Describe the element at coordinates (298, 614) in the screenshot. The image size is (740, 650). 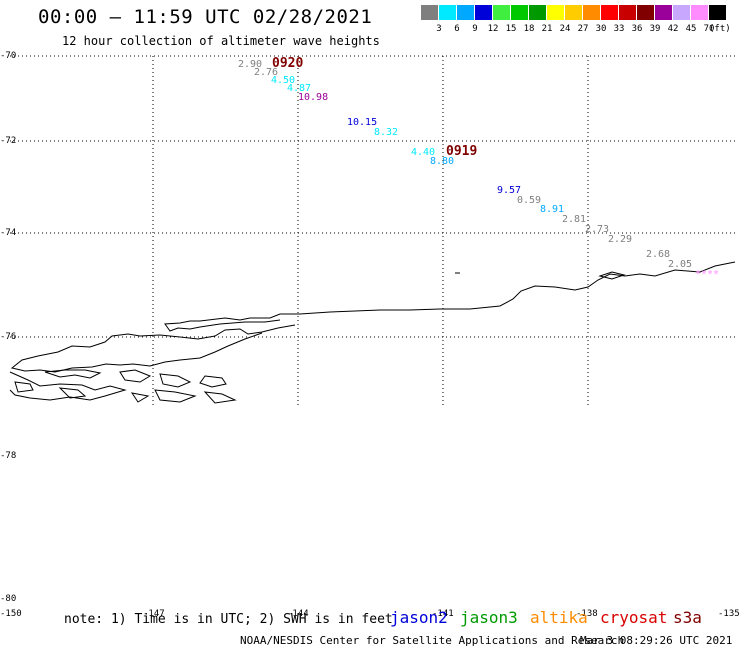
I see `lon-label: -144` at that location.